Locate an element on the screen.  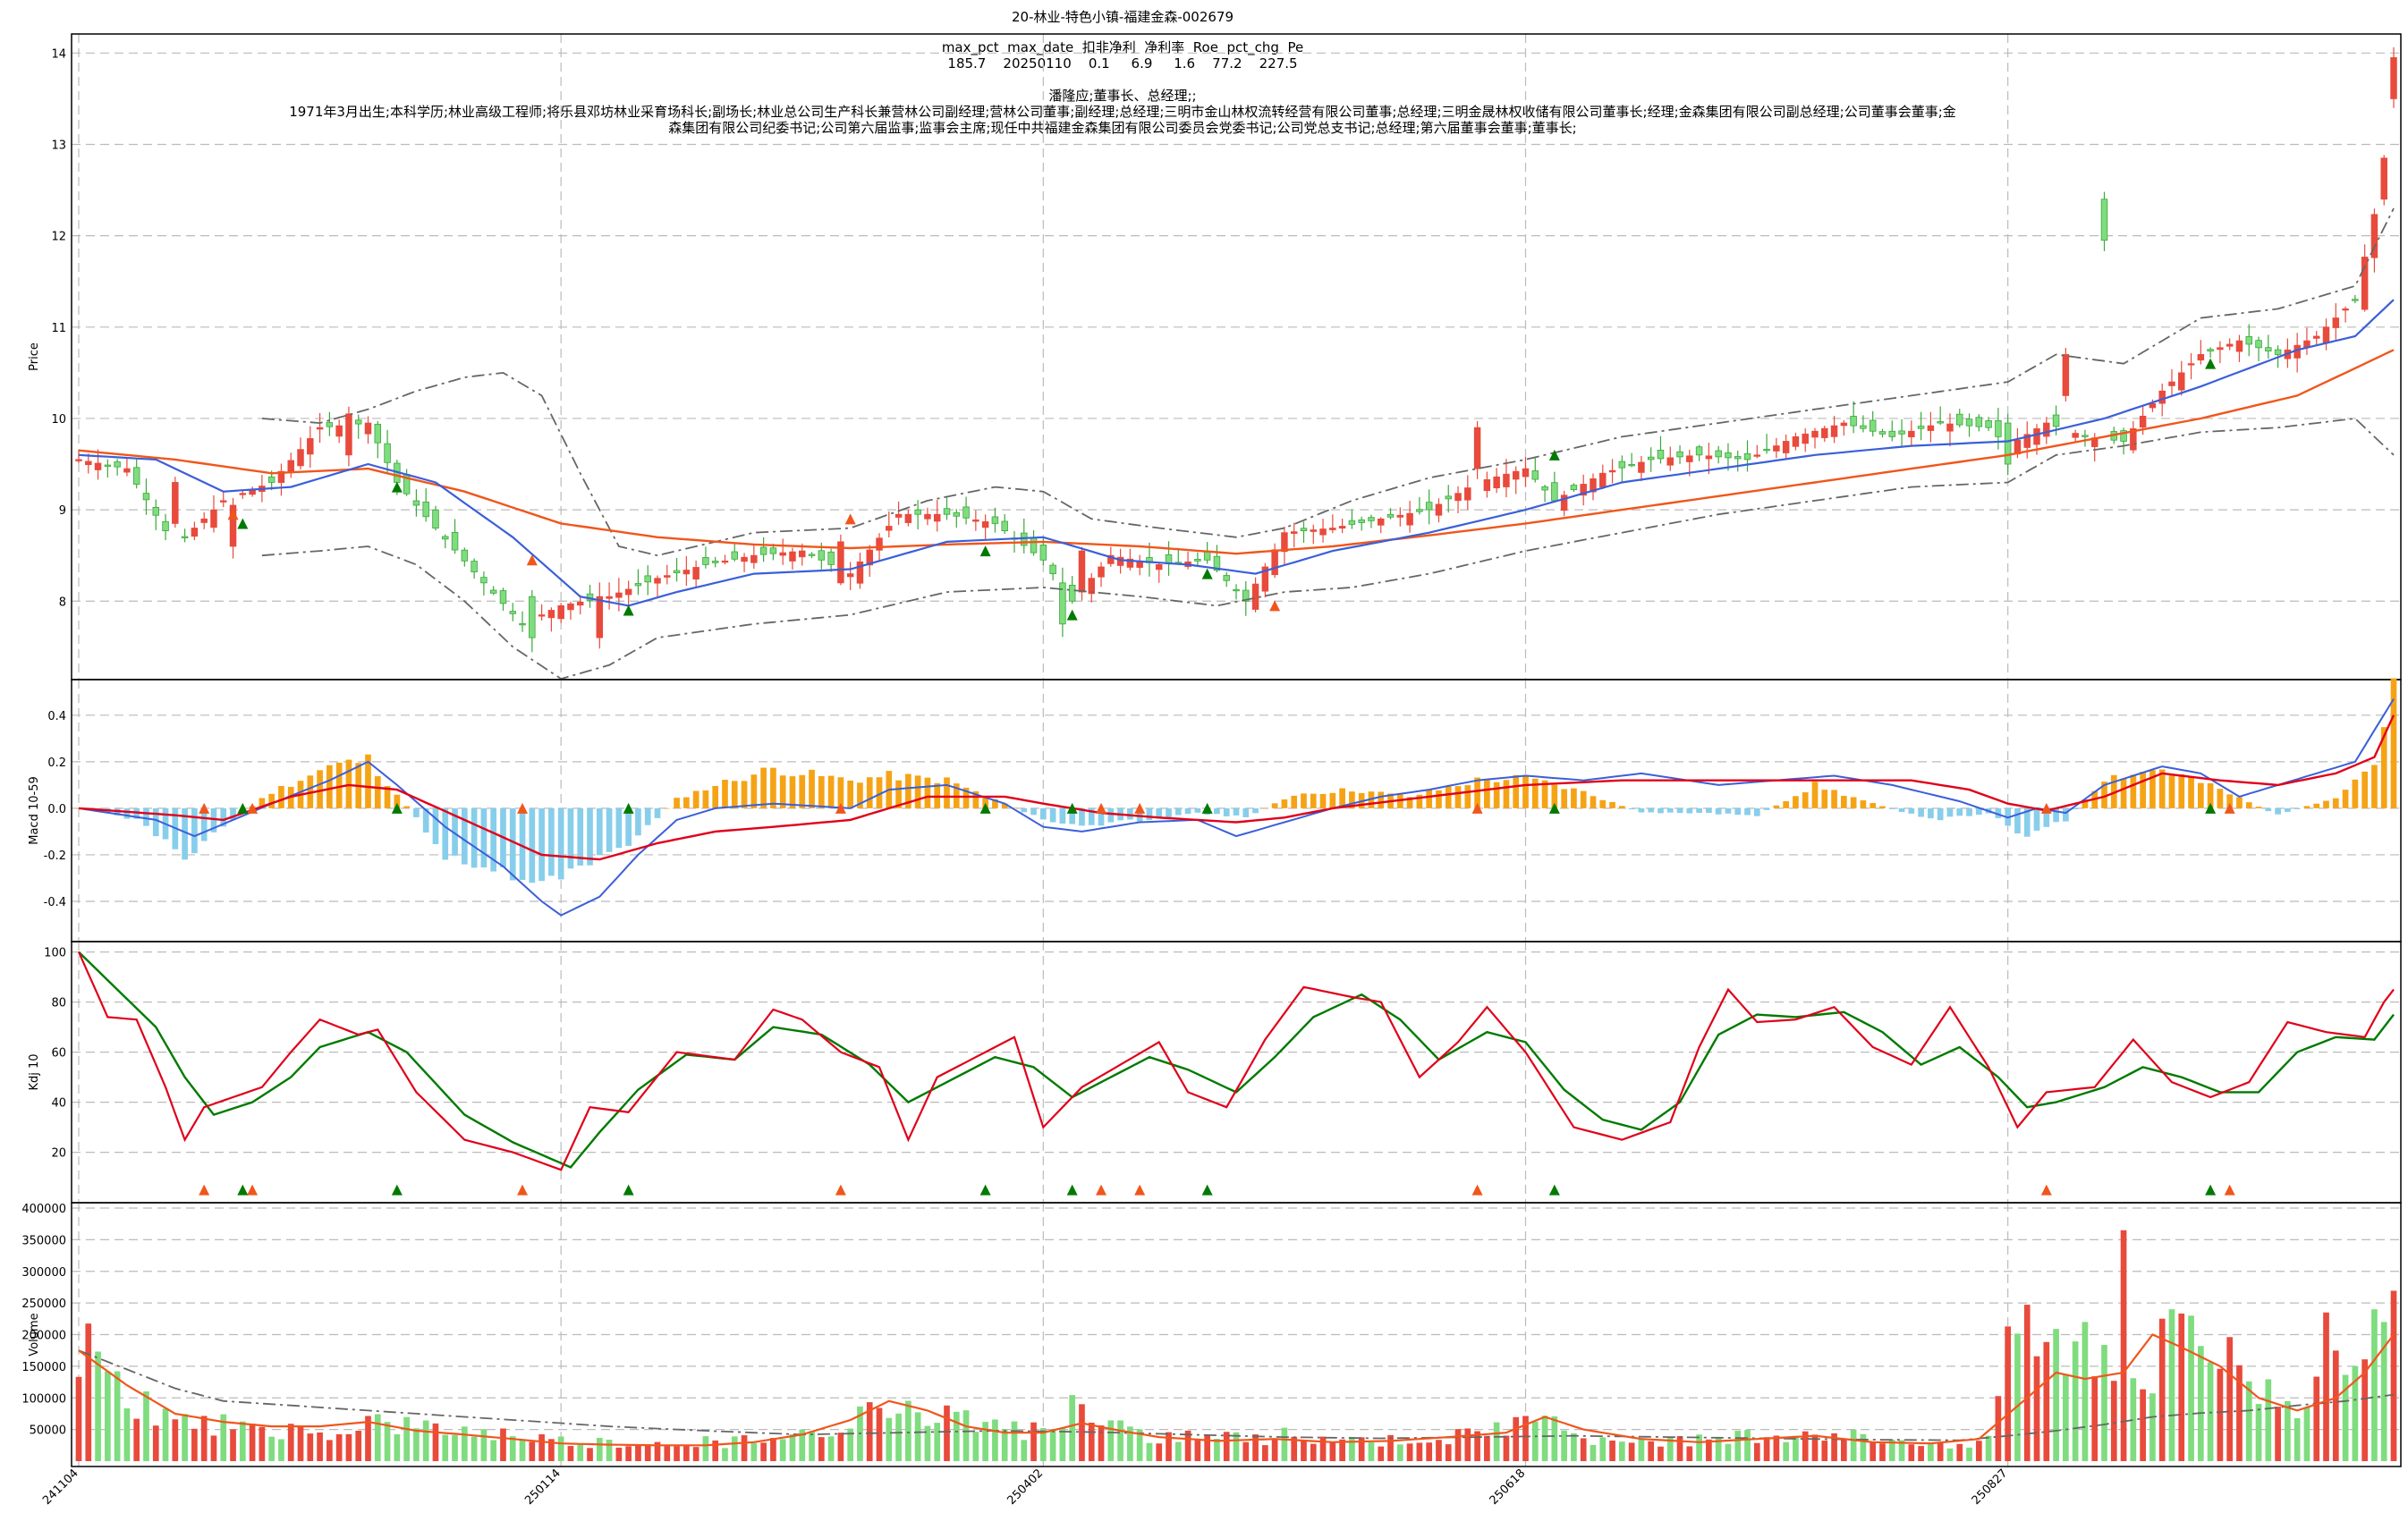
price-buy-marker is located at coordinates (532, 560).